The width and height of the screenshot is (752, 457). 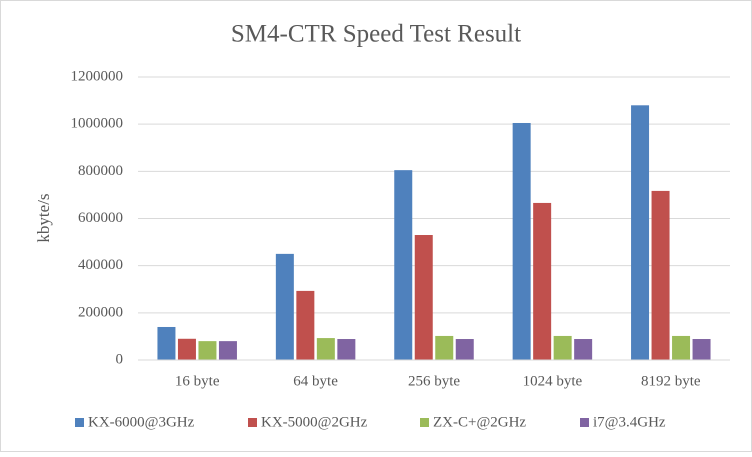 I want to click on chart-title: SM4-CTR Speed Test Result, so click(x=376, y=34).